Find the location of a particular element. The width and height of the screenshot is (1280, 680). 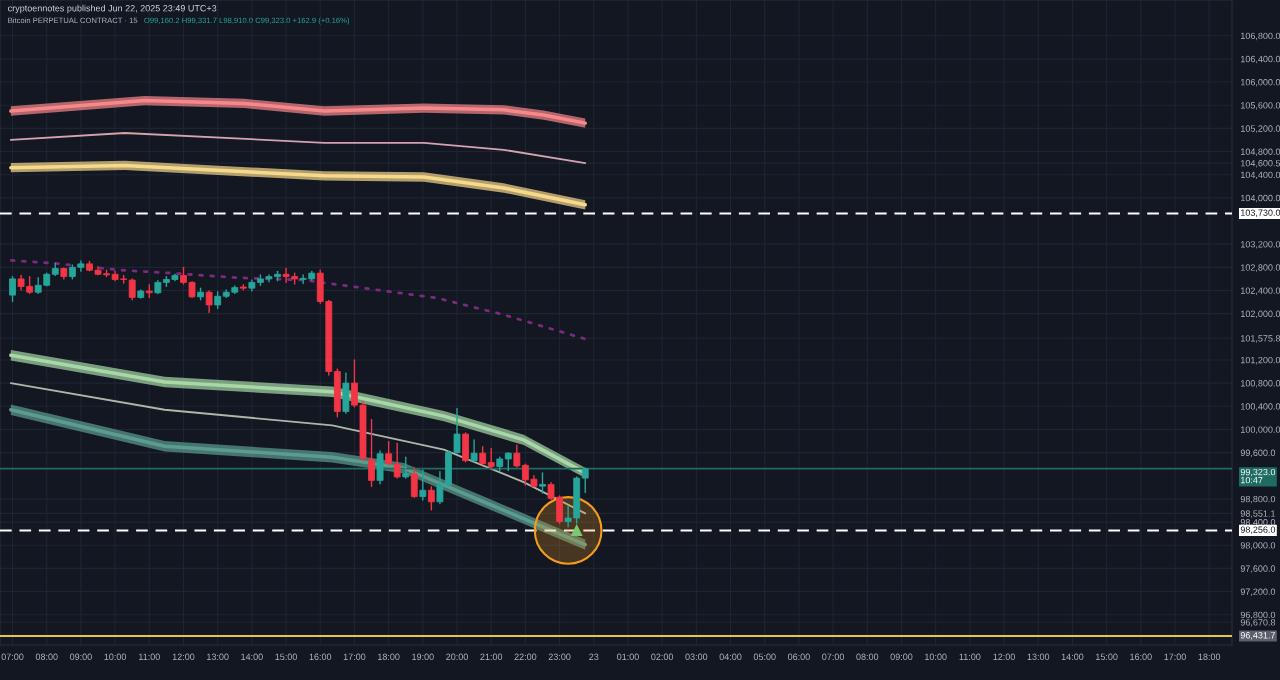

y-tick-label: 101,200.0 is located at coordinates (1260, 360).